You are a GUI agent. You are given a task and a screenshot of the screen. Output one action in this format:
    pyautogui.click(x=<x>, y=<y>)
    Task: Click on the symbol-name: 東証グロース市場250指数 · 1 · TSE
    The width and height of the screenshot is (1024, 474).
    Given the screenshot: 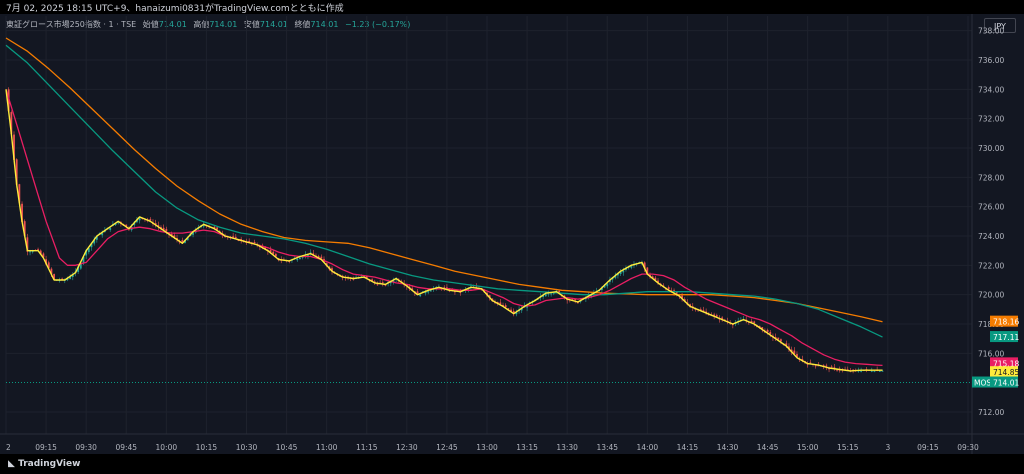 What is the action you would take?
    pyautogui.click(x=71, y=24)
    